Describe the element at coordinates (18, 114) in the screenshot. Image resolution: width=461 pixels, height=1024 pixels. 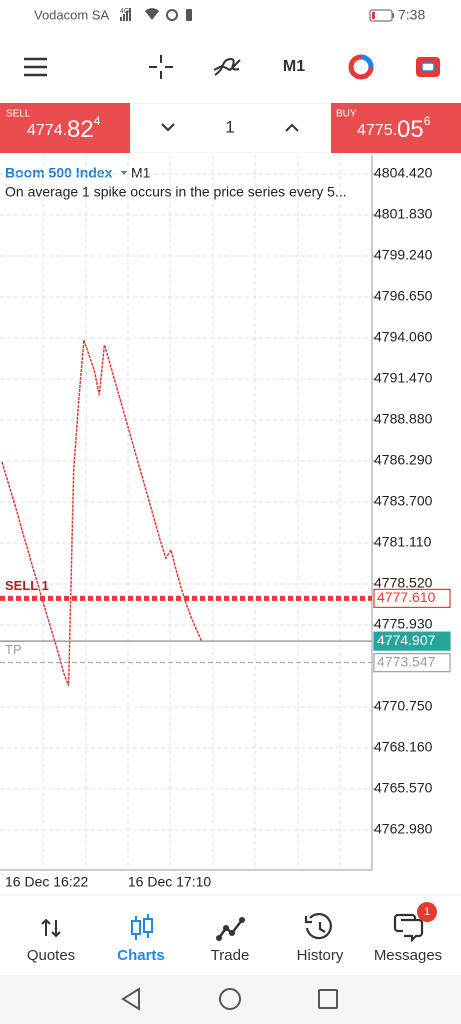
I see `sell-label: SELL` at that location.